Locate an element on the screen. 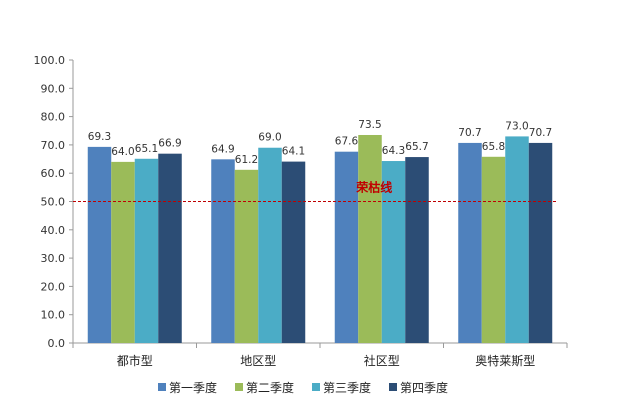 The width and height of the screenshot is (641, 419). data-label: 65.8 is located at coordinates (493, 147).